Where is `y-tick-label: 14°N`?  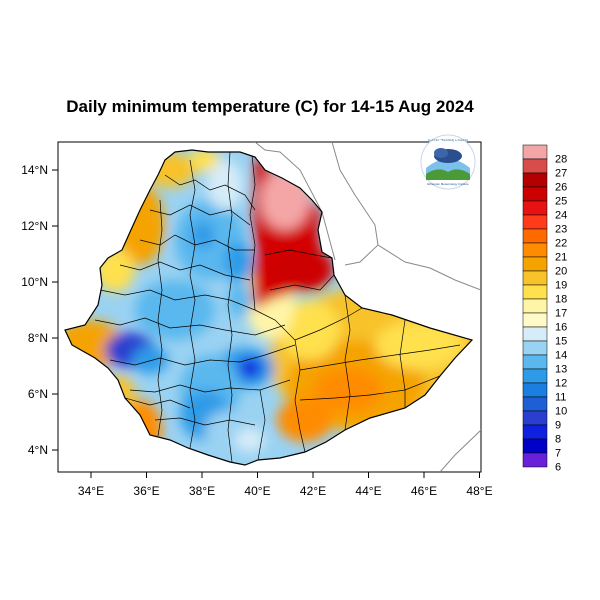 y-tick-label: 14°N is located at coordinates (34, 170).